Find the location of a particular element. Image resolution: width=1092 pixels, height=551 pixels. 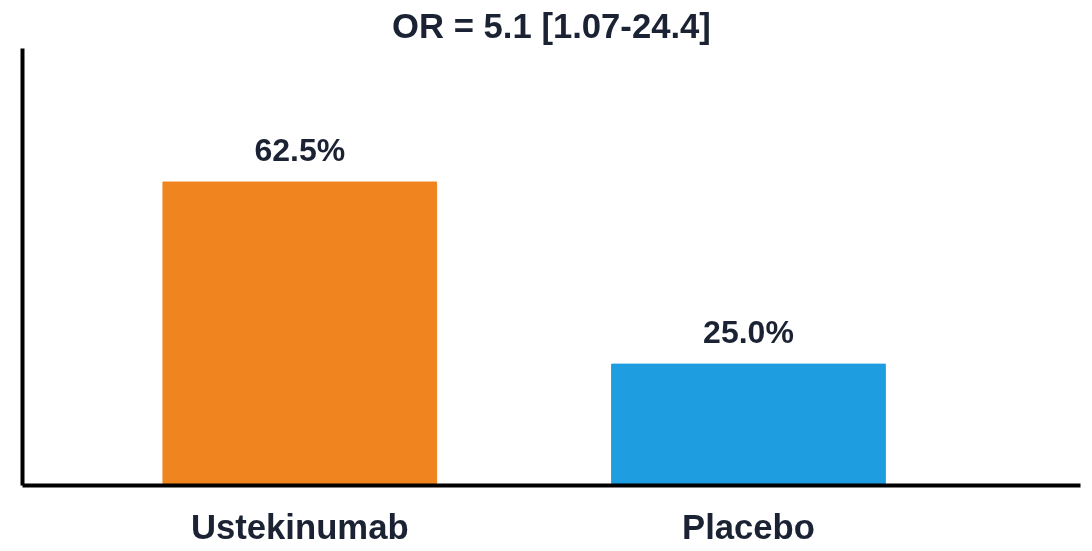

x-tick-label: Placebo is located at coordinates (748, 526).